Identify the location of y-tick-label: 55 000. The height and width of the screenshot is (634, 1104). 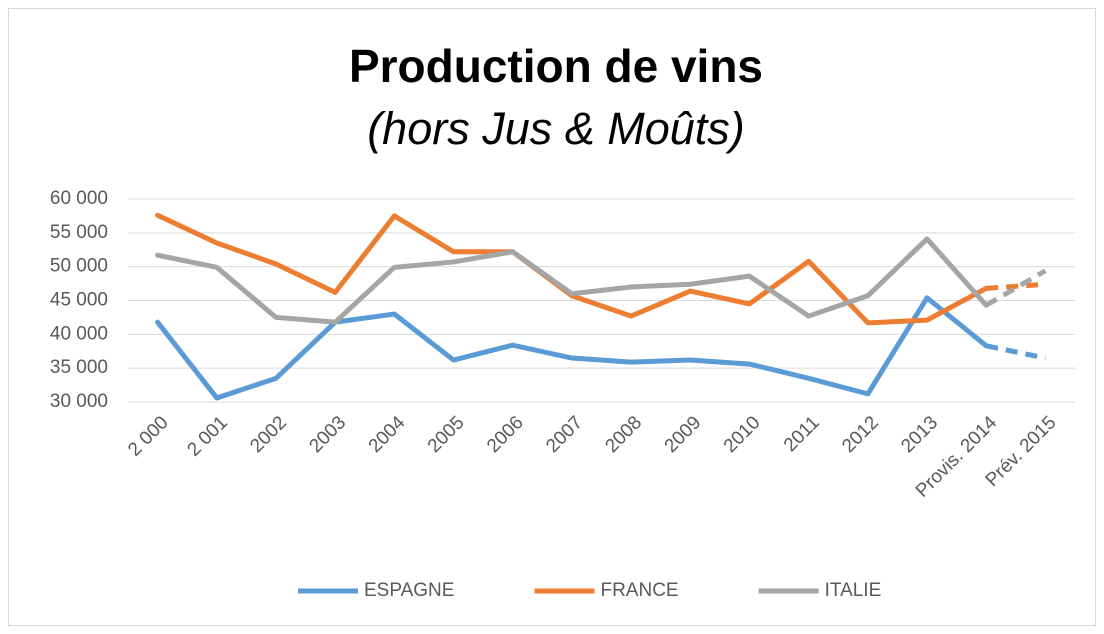
(79, 232).